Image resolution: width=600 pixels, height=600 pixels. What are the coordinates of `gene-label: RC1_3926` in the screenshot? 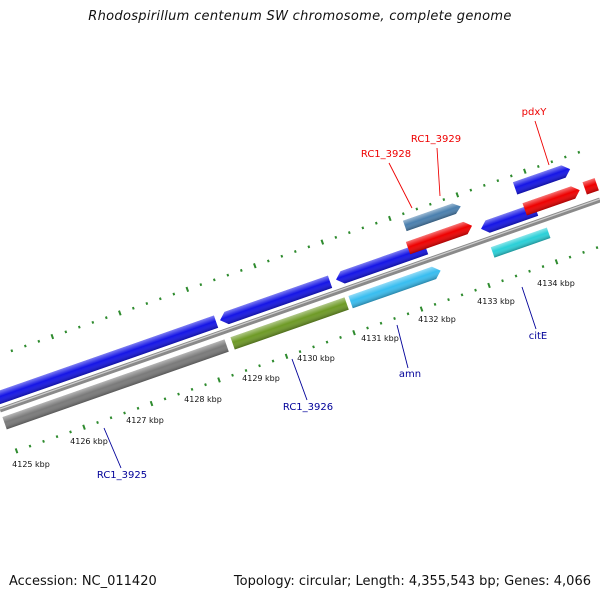 It's located at (308, 407).